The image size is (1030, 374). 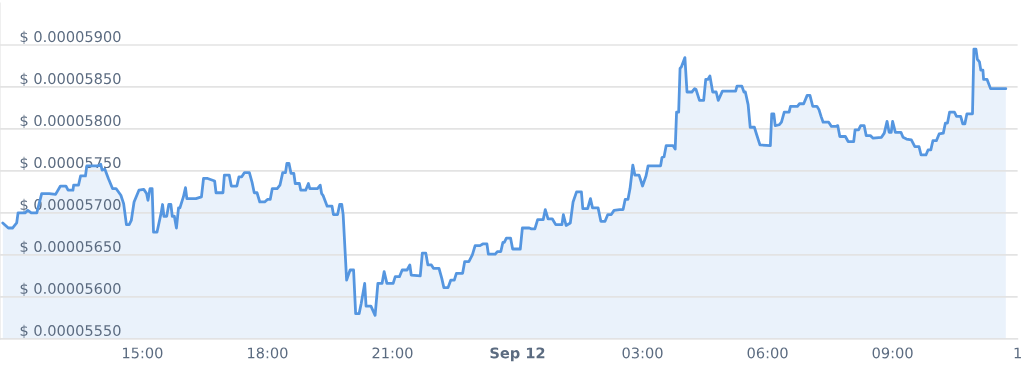 I want to click on y-tick-label: $ 0.00005600, so click(x=70, y=289).